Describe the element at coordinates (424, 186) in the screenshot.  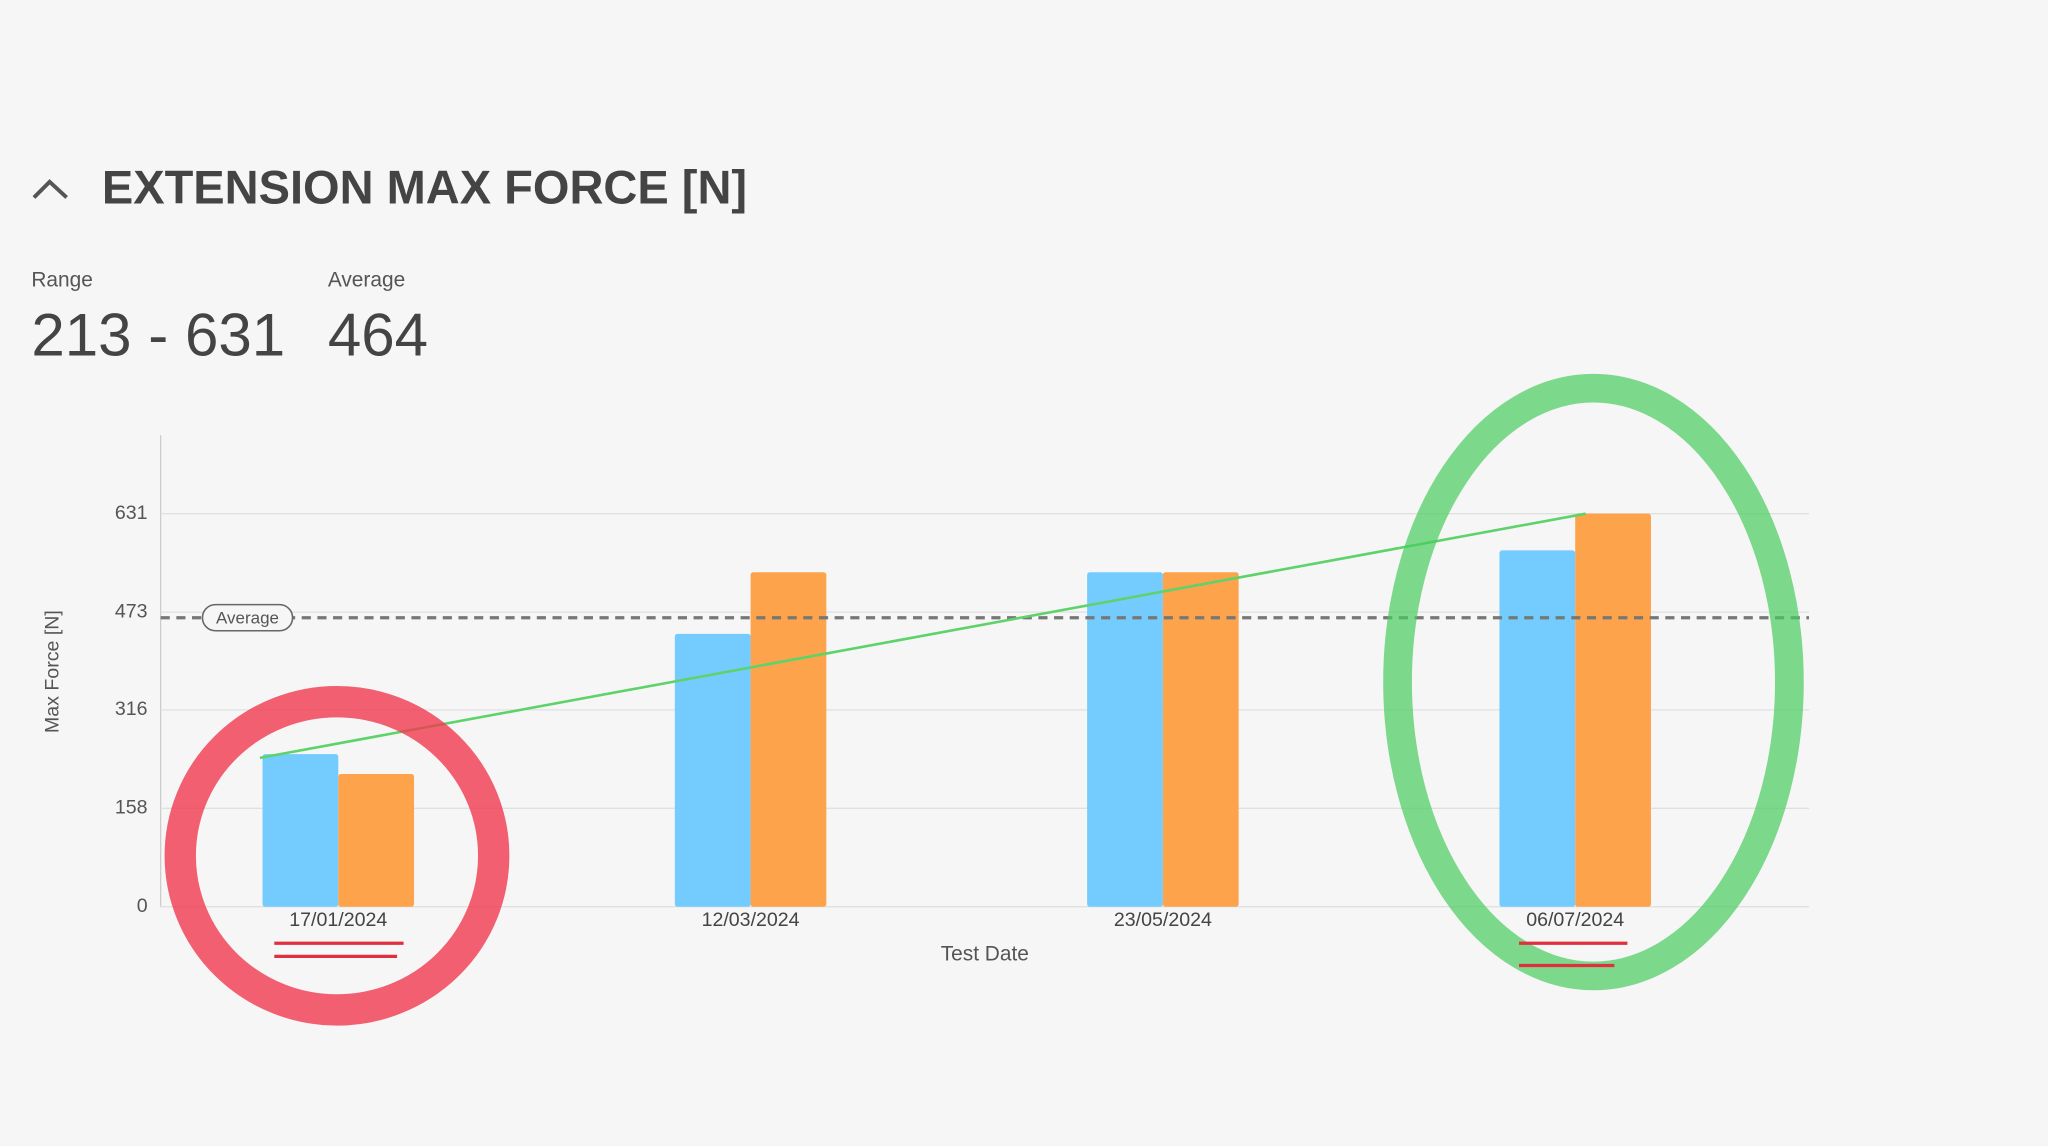
I see `section-title: EXTENSION MAX FORCE [N]` at that location.